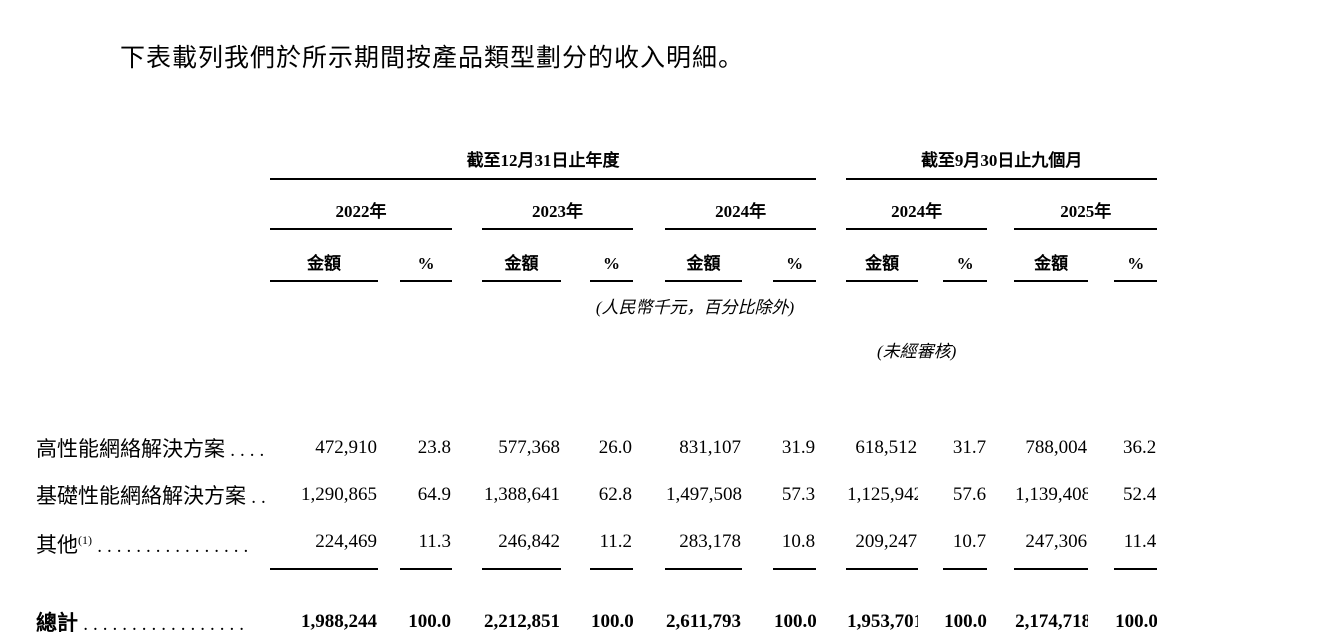 This screenshot has width=1335, height=632. Describe the element at coordinates (1002, 156) in the screenshot. I see `period-group-nine-months: 截至9月30日止九個月` at that location.